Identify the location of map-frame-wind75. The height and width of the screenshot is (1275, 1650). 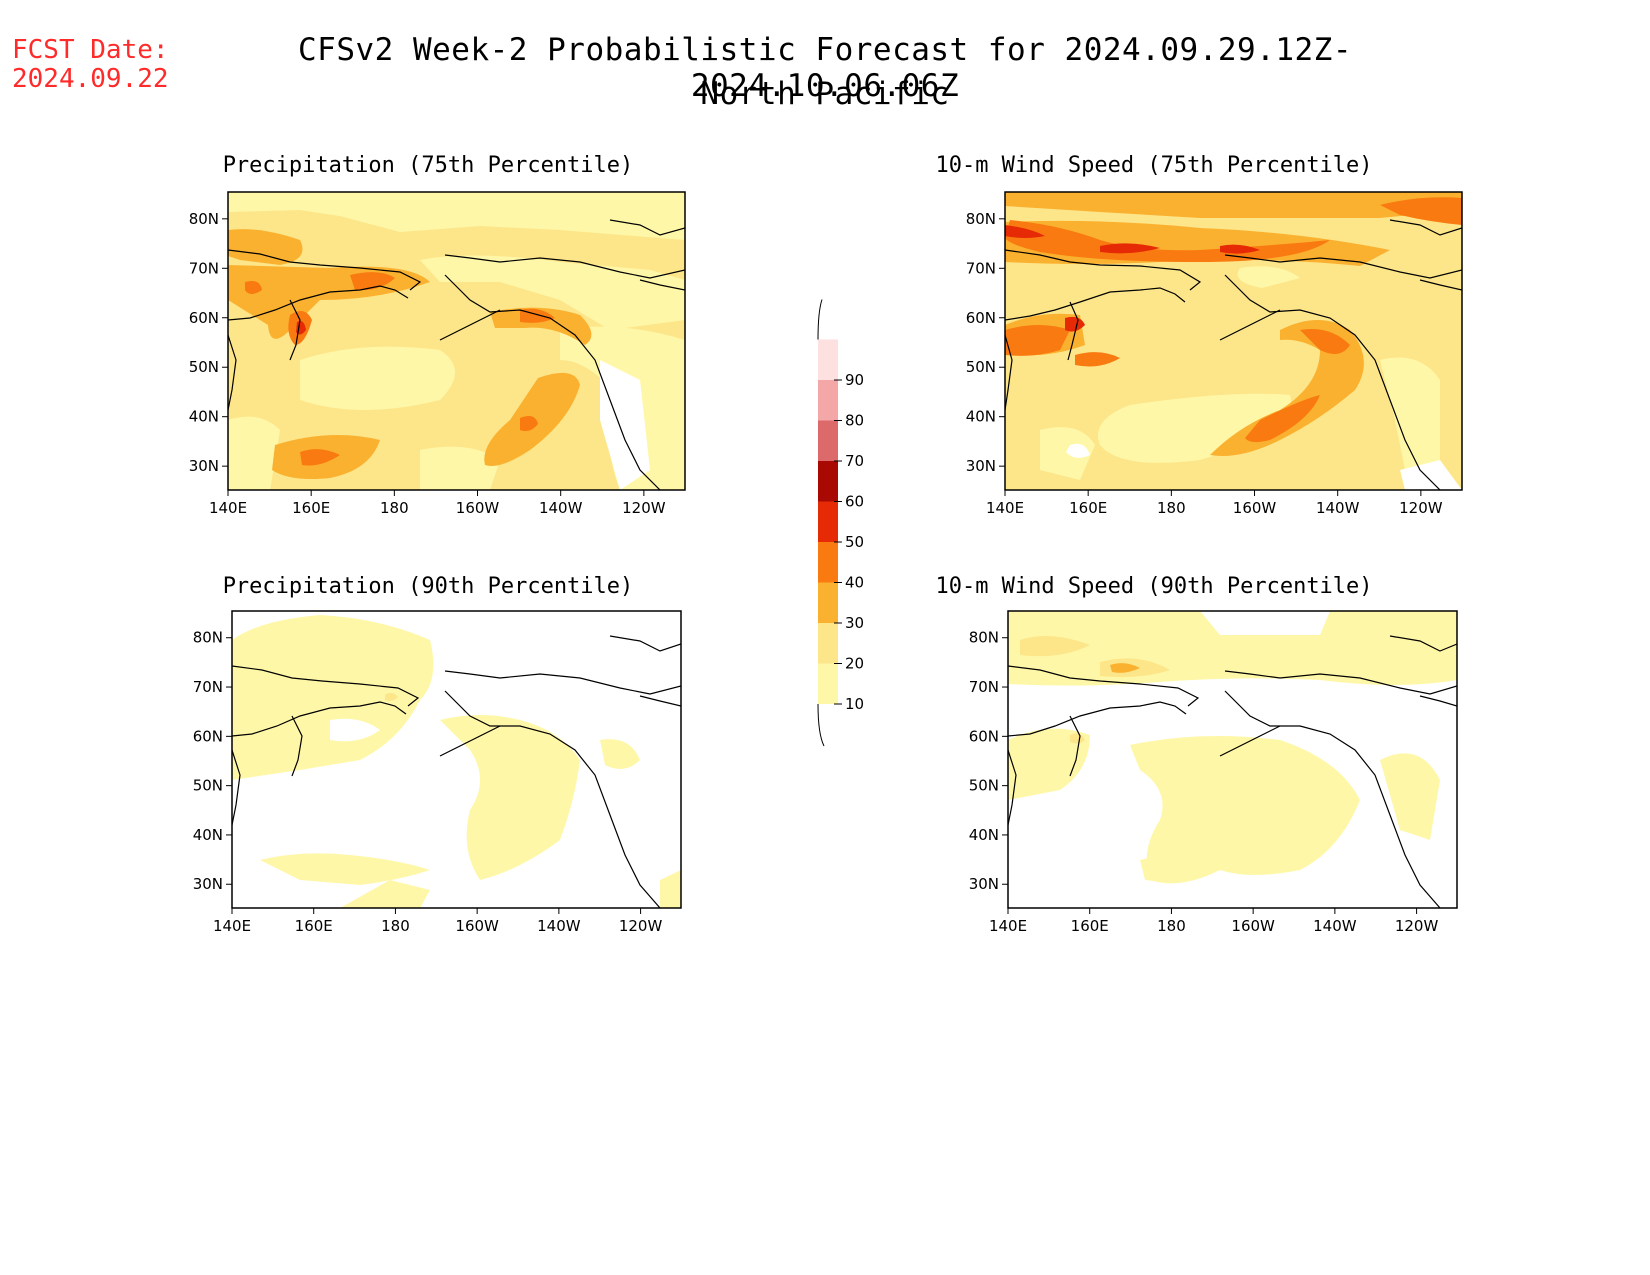
(1233, 341).